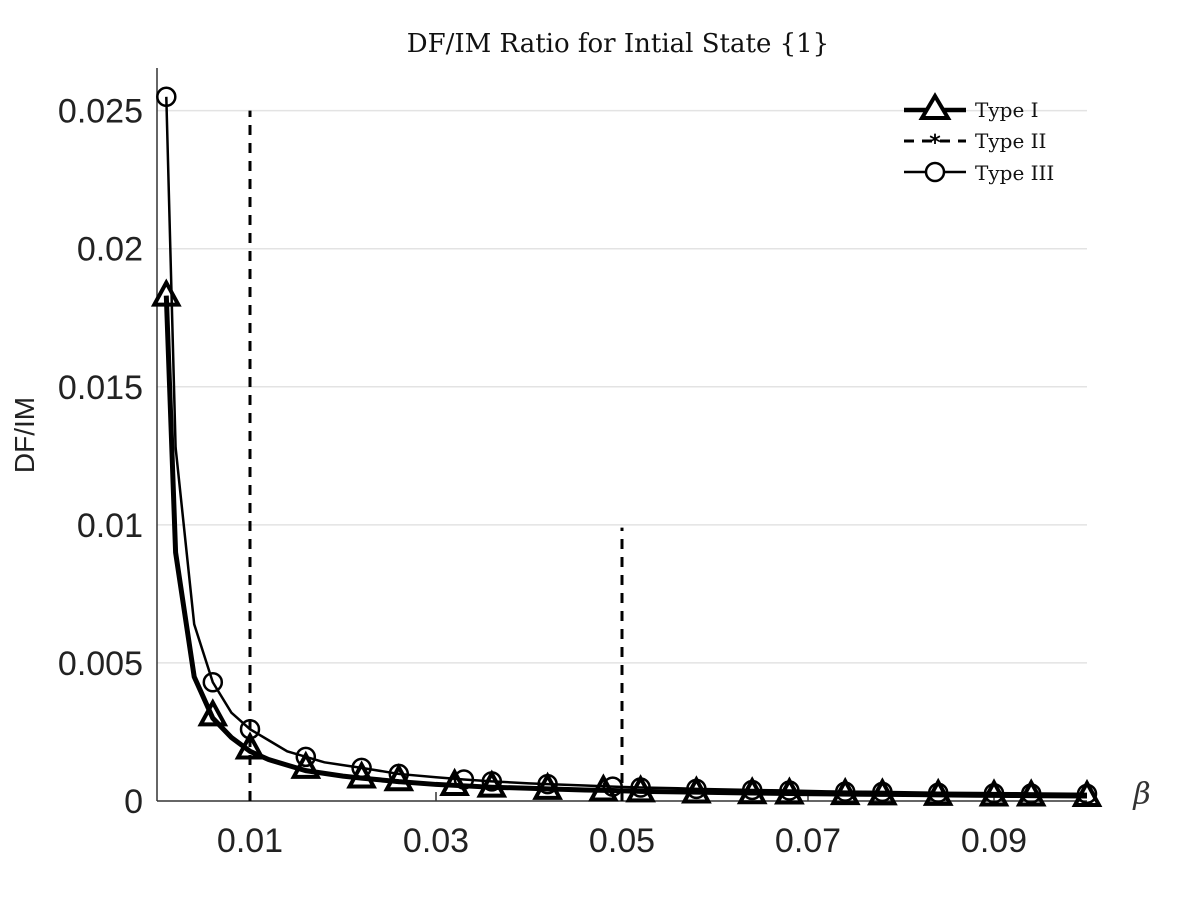  I want to click on x-tick-label: 0.09, so click(994, 841).